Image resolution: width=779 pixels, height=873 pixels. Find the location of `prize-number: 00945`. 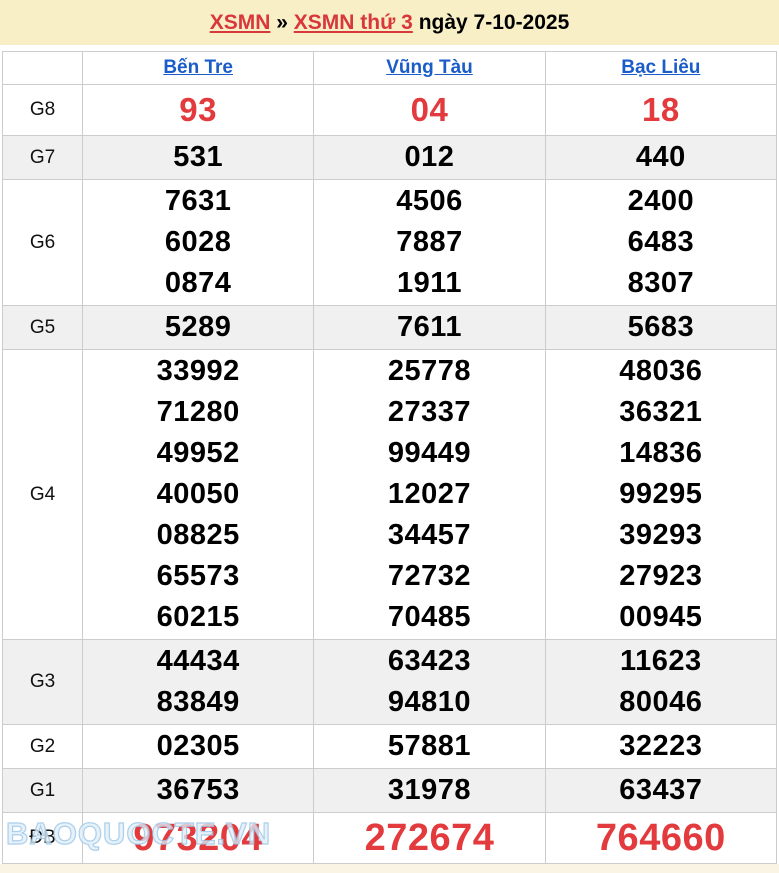

prize-number: 00945 is located at coordinates (661, 617).